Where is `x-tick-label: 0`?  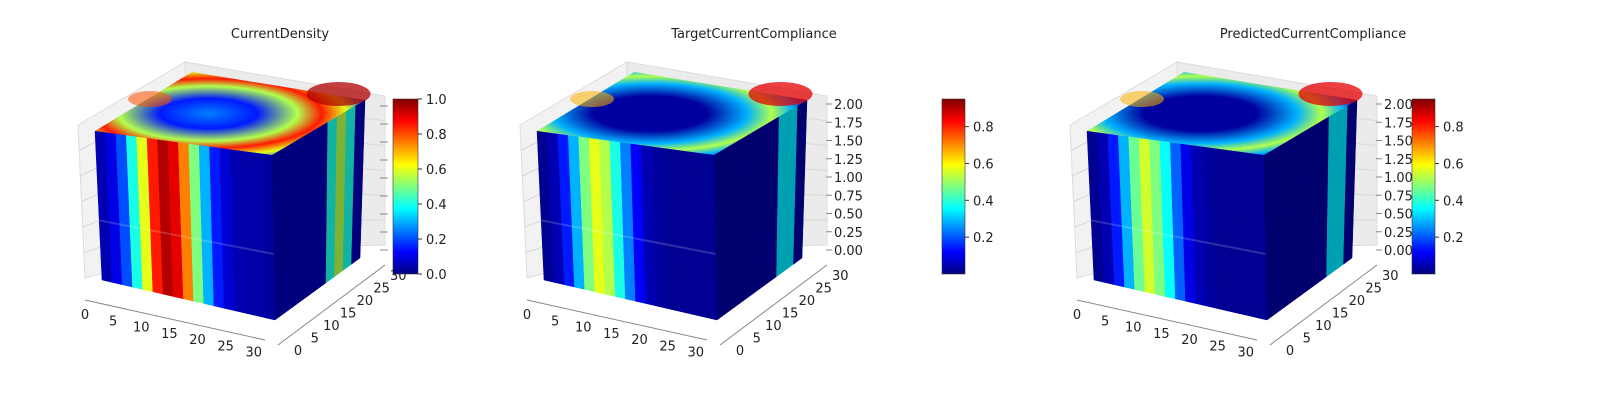 x-tick-label: 0 is located at coordinates (1077, 315).